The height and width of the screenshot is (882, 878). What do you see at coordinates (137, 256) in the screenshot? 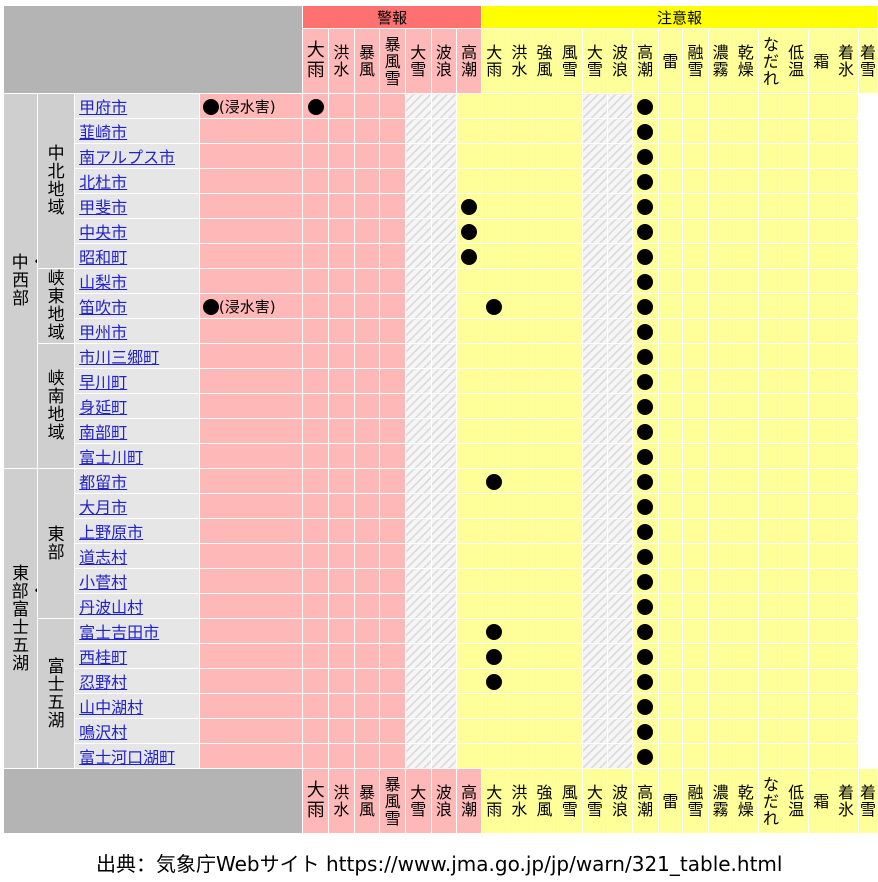
I see `city-cell: 昭和町` at bounding box center [137, 256].